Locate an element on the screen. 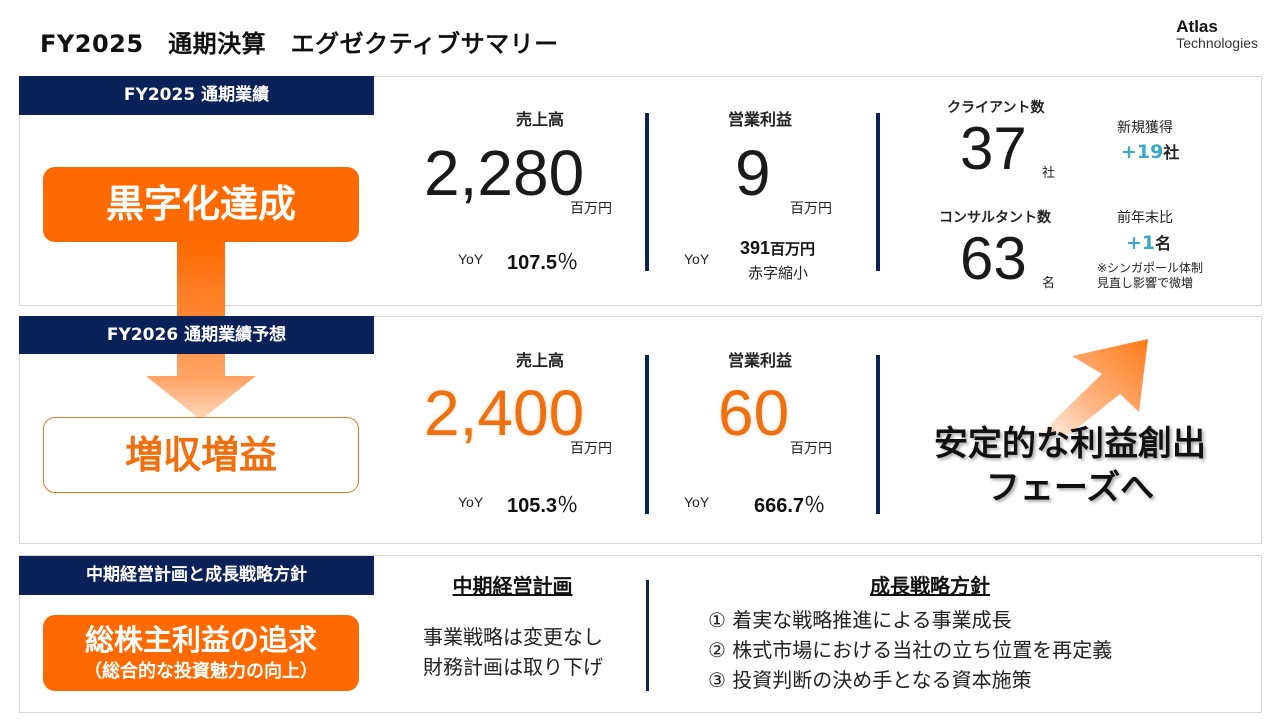 This screenshot has width=1280, height=720. fy2026-op-label: 営業利益 is located at coordinates (759, 360).